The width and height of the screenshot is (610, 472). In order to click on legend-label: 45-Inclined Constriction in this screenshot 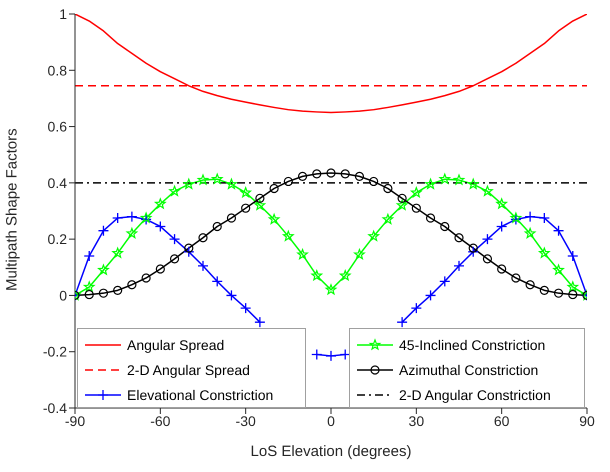, I will do `click(472, 344)`.